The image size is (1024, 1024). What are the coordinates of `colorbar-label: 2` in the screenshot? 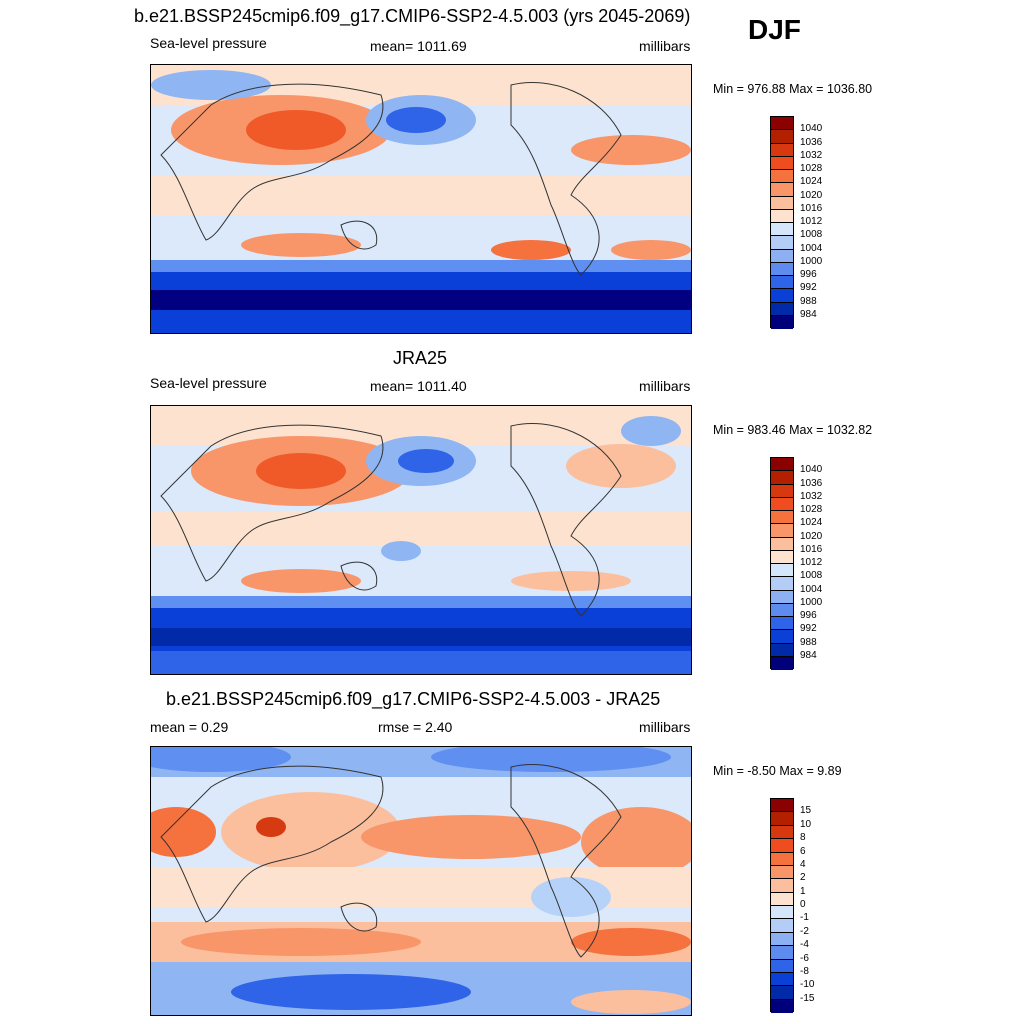 It's located at (803, 878).